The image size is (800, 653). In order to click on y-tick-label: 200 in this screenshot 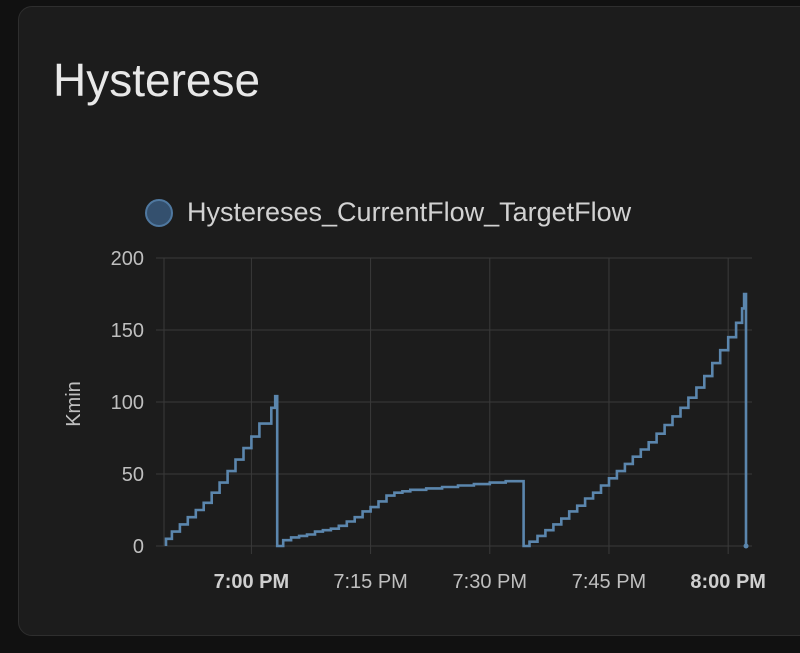, I will do `click(127, 259)`.